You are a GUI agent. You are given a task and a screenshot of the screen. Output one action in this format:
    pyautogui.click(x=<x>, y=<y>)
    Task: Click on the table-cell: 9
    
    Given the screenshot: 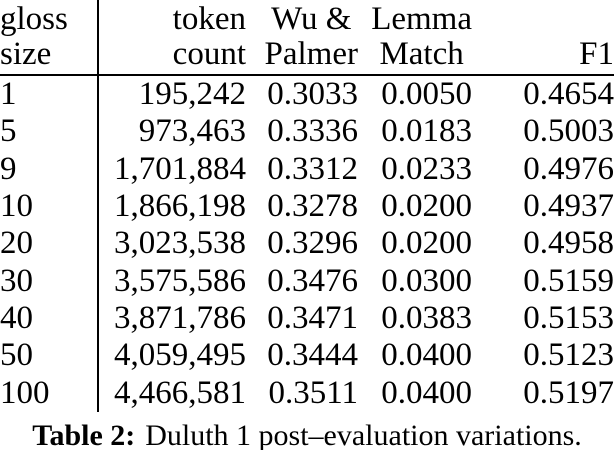 What is the action you would take?
    pyautogui.click(x=49, y=169)
    